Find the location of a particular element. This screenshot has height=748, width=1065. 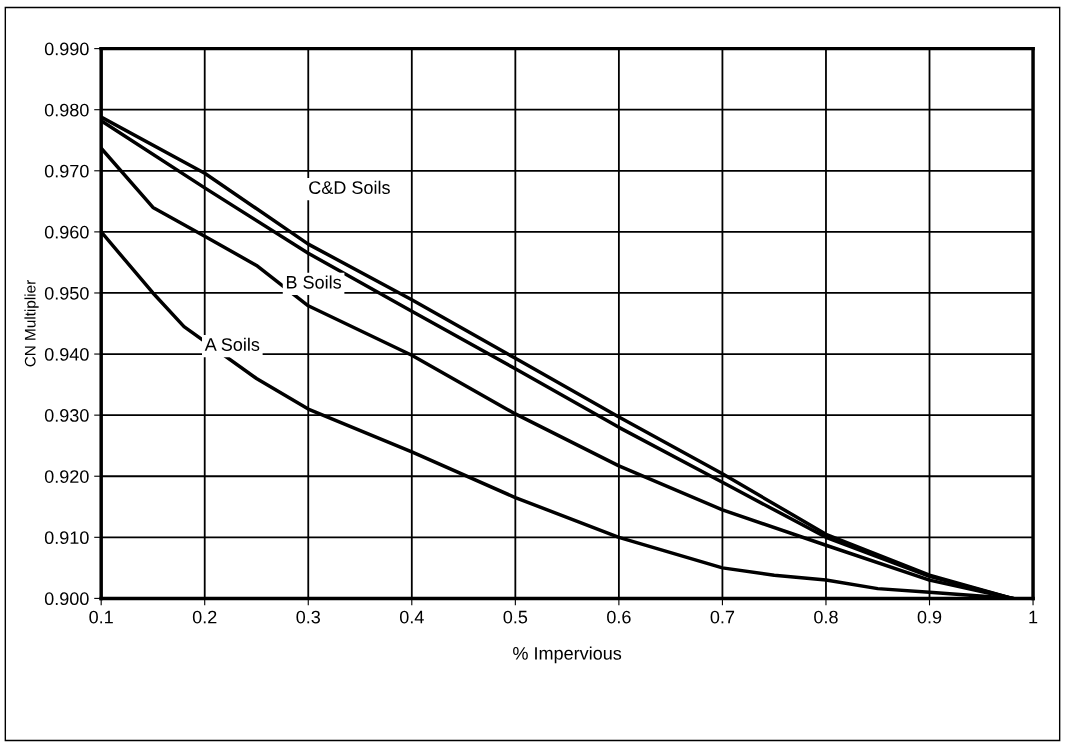

x-tick-label: 0.2 is located at coordinates (204, 617).